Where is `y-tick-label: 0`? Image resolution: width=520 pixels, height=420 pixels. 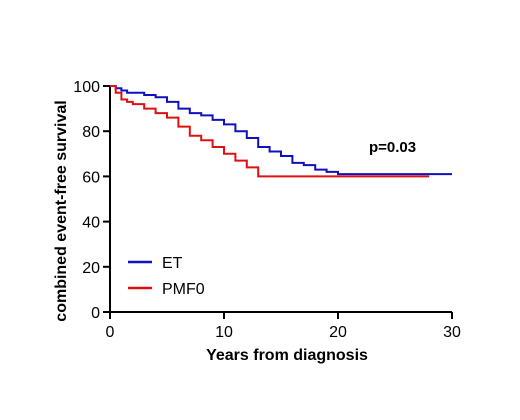 y-tick-label: 0 is located at coordinates (95, 313).